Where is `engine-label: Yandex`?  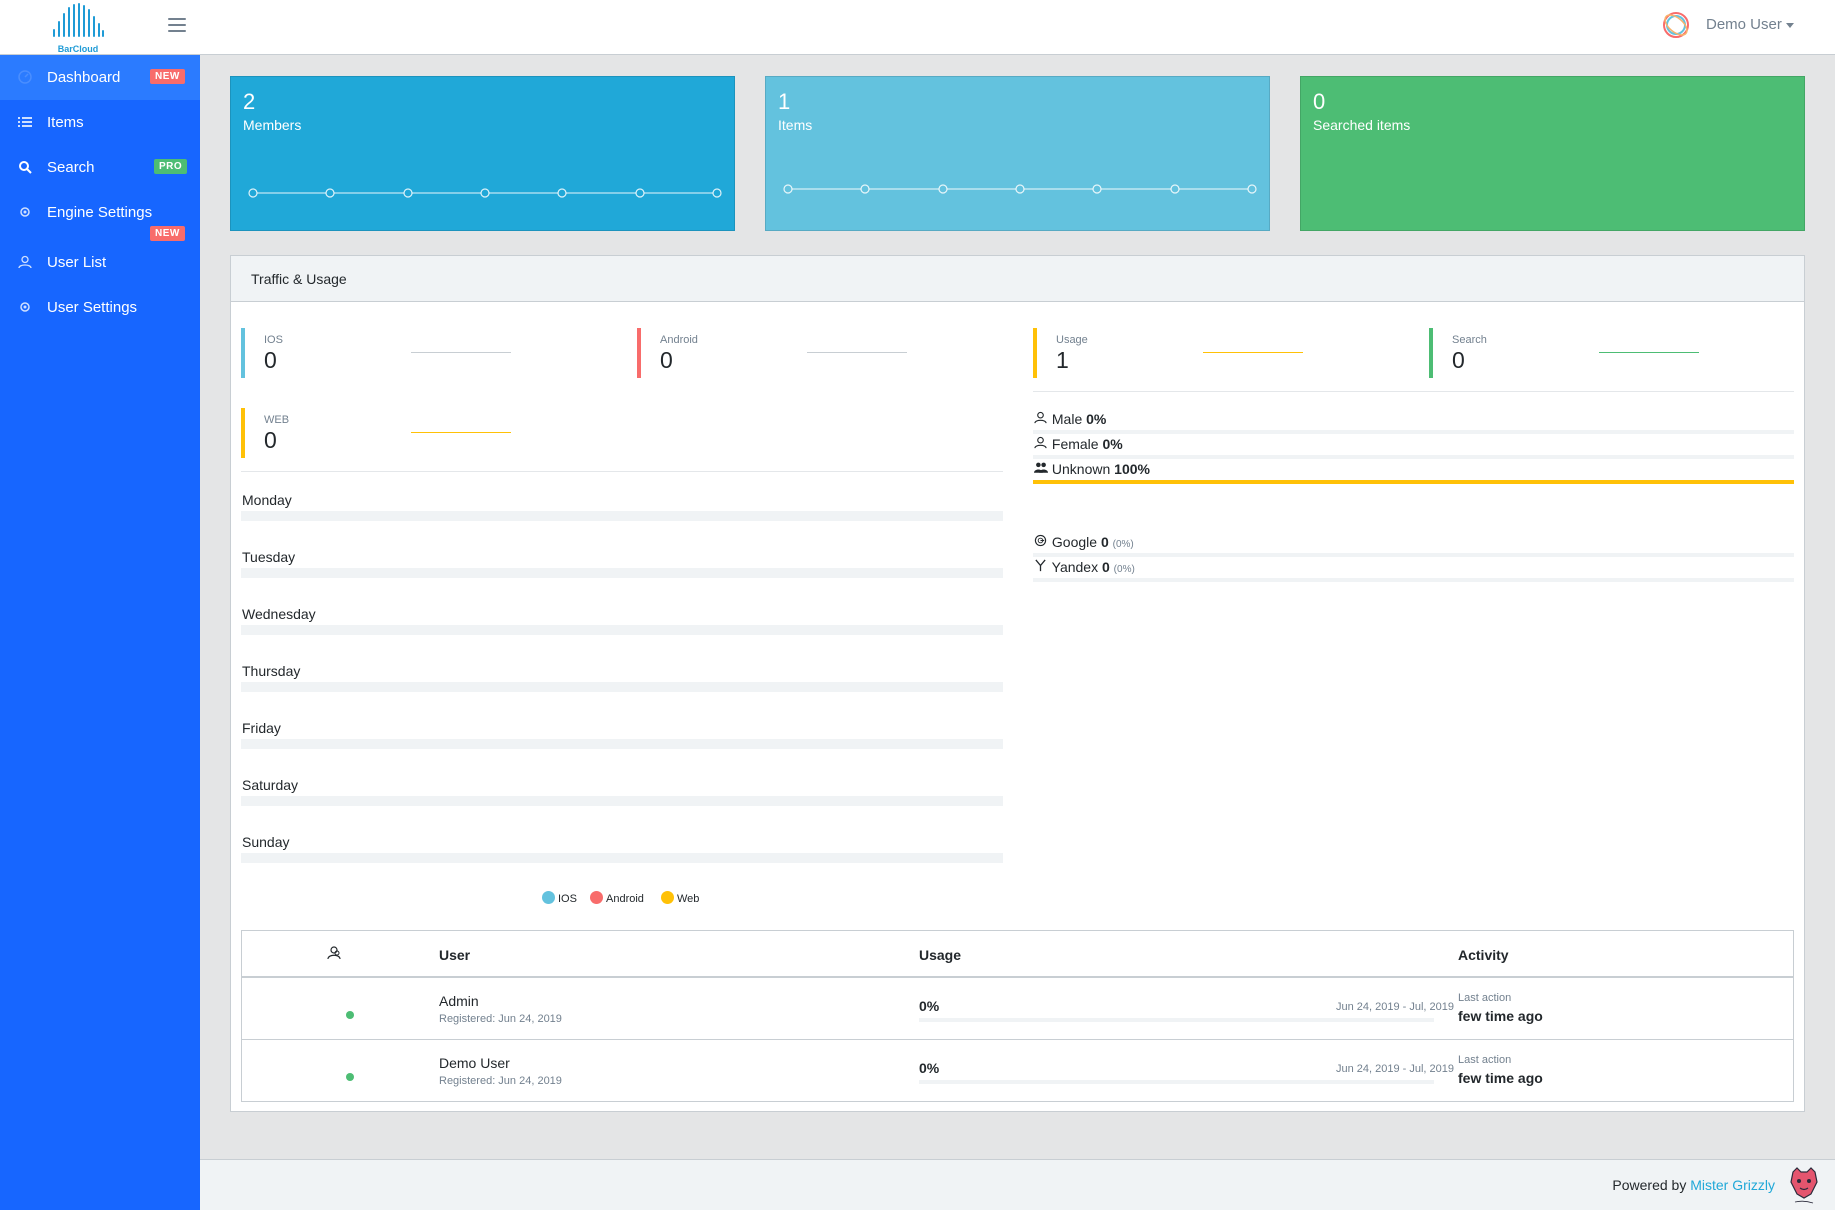
engine-label: Yandex is located at coordinates (1075, 567).